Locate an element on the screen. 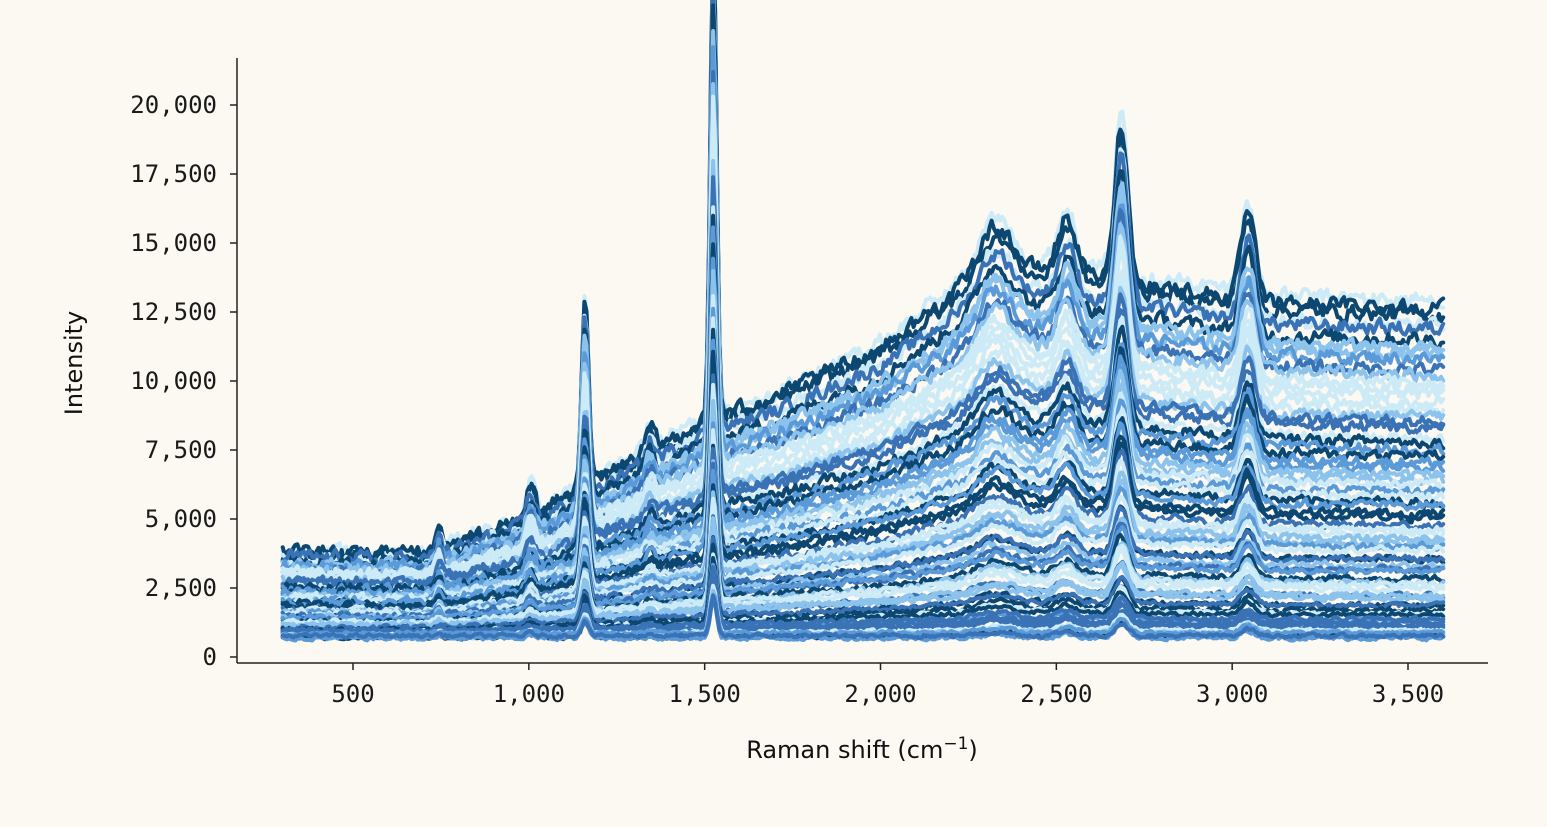 This screenshot has width=1547, height=827. x-tick-label: 500 is located at coordinates (352, 694).